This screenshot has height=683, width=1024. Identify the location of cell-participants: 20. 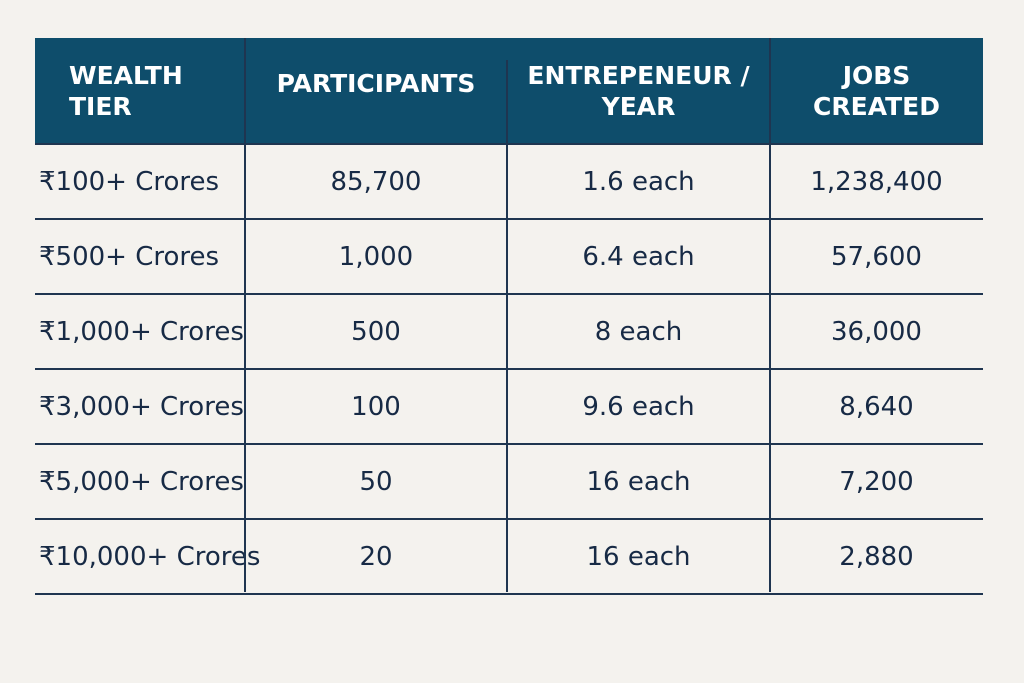
(376, 556).